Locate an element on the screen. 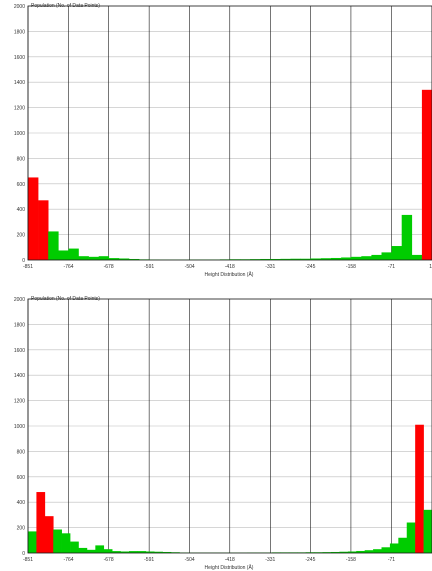 This screenshot has height=571, width=432. x-ticks-bottom: -851 -764 -678 -591 -504 -418 -331 -245 -158 -71 is located at coordinates (209, 560).